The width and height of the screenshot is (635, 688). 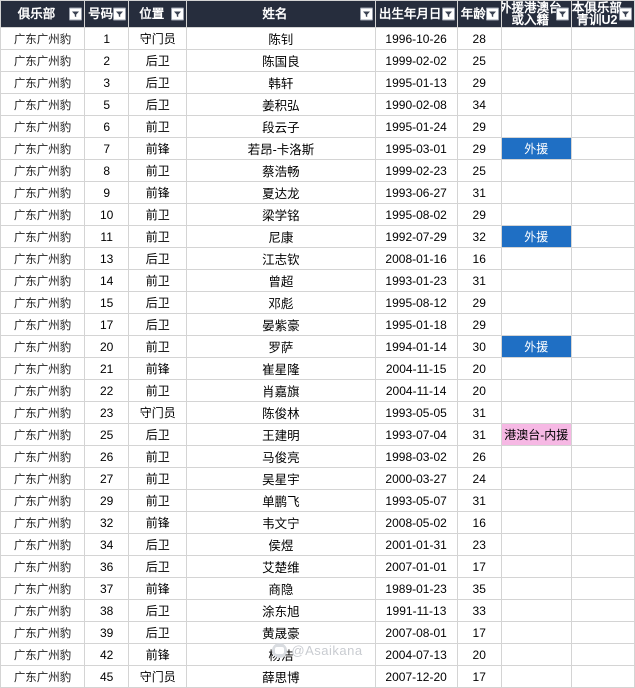 I want to click on cell-dob: 2007-12-20, so click(x=416, y=676).